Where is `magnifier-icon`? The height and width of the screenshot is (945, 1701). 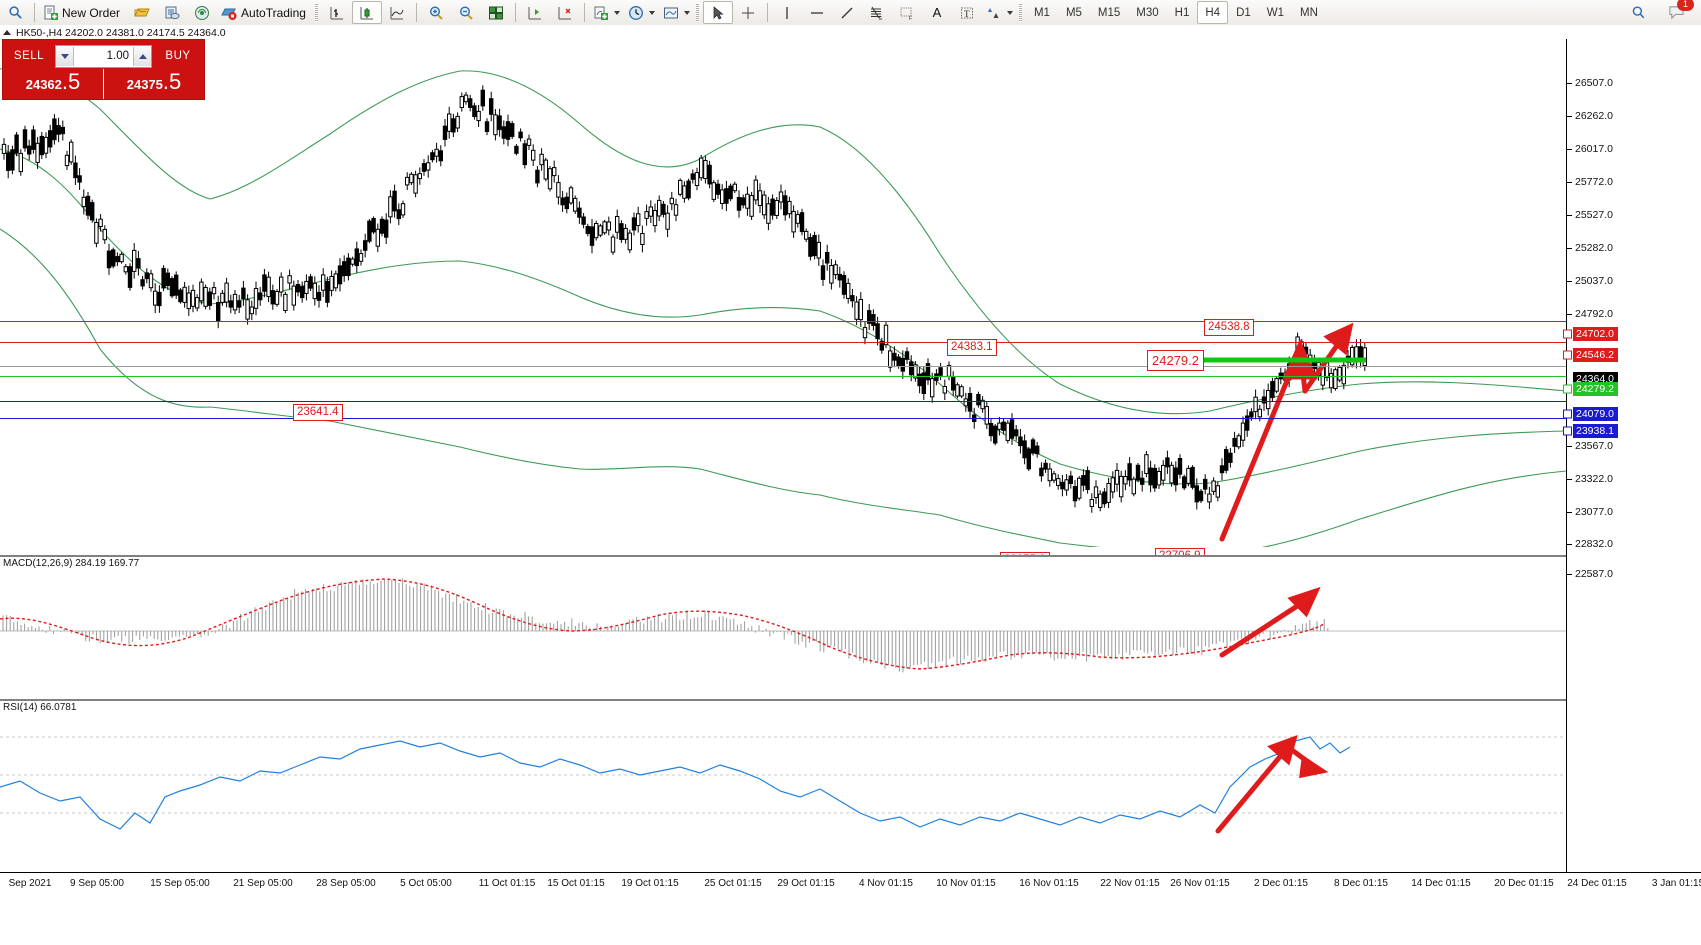
magnifier-icon is located at coordinates (1638, 12).